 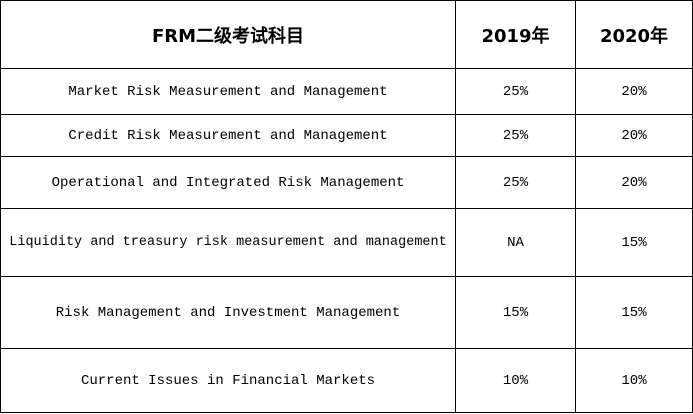 What do you see at coordinates (634, 380) in the screenshot?
I see `weight-2020-cell: 10%` at bounding box center [634, 380].